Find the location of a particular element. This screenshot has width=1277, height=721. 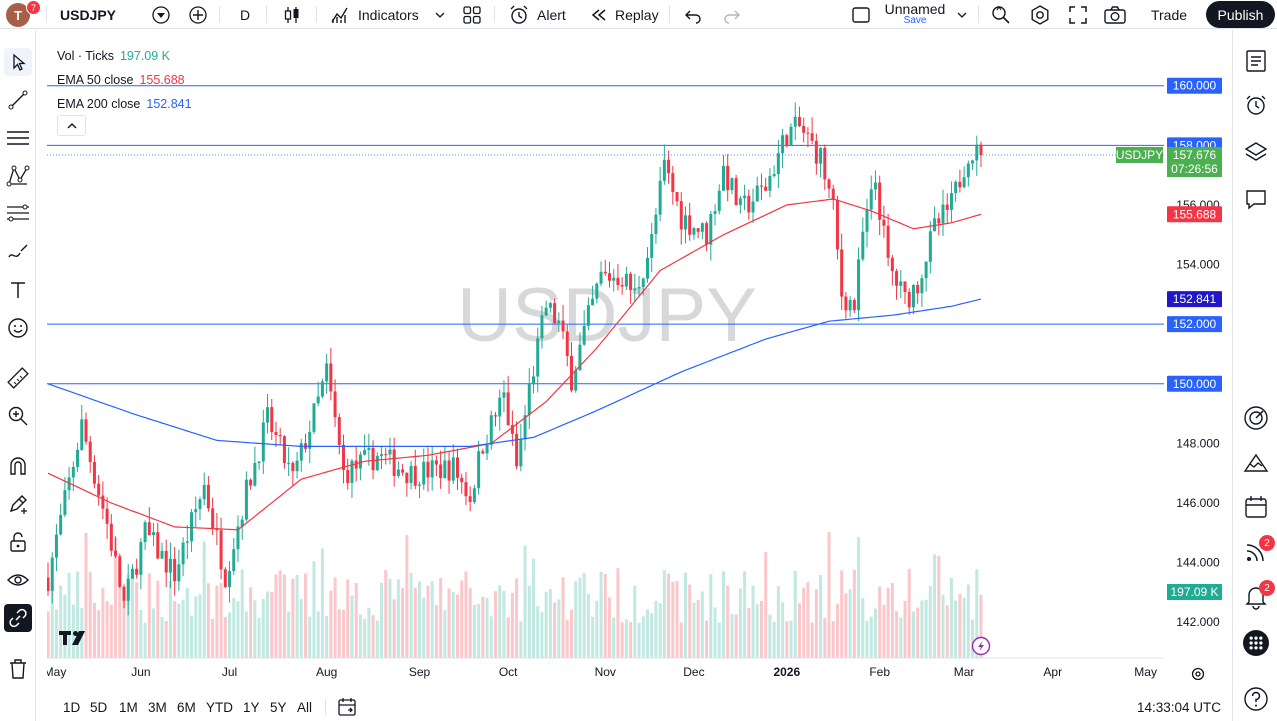

symbol-options-icon is located at coordinates (161, 14).